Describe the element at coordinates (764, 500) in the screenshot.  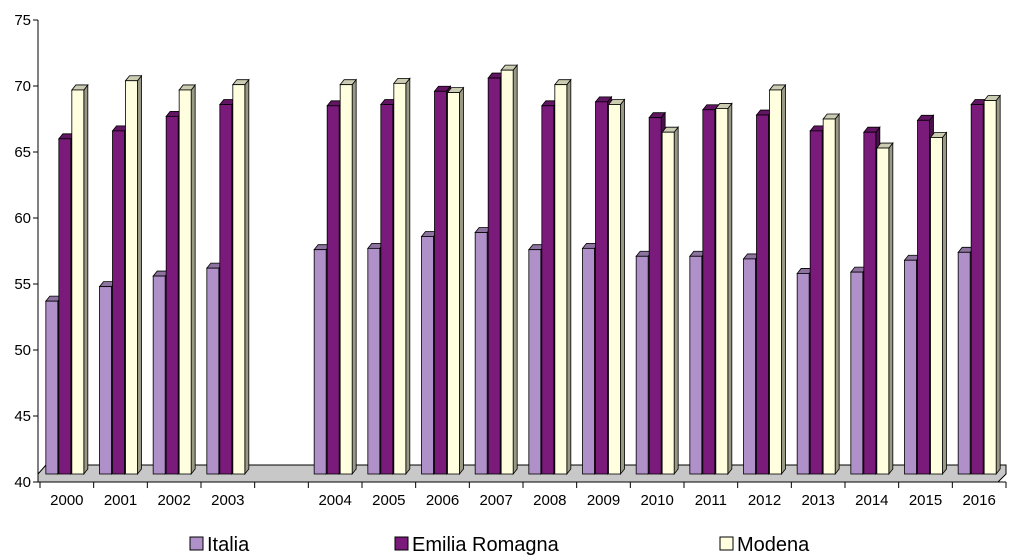
I see `x-tick-label: 2012` at that location.